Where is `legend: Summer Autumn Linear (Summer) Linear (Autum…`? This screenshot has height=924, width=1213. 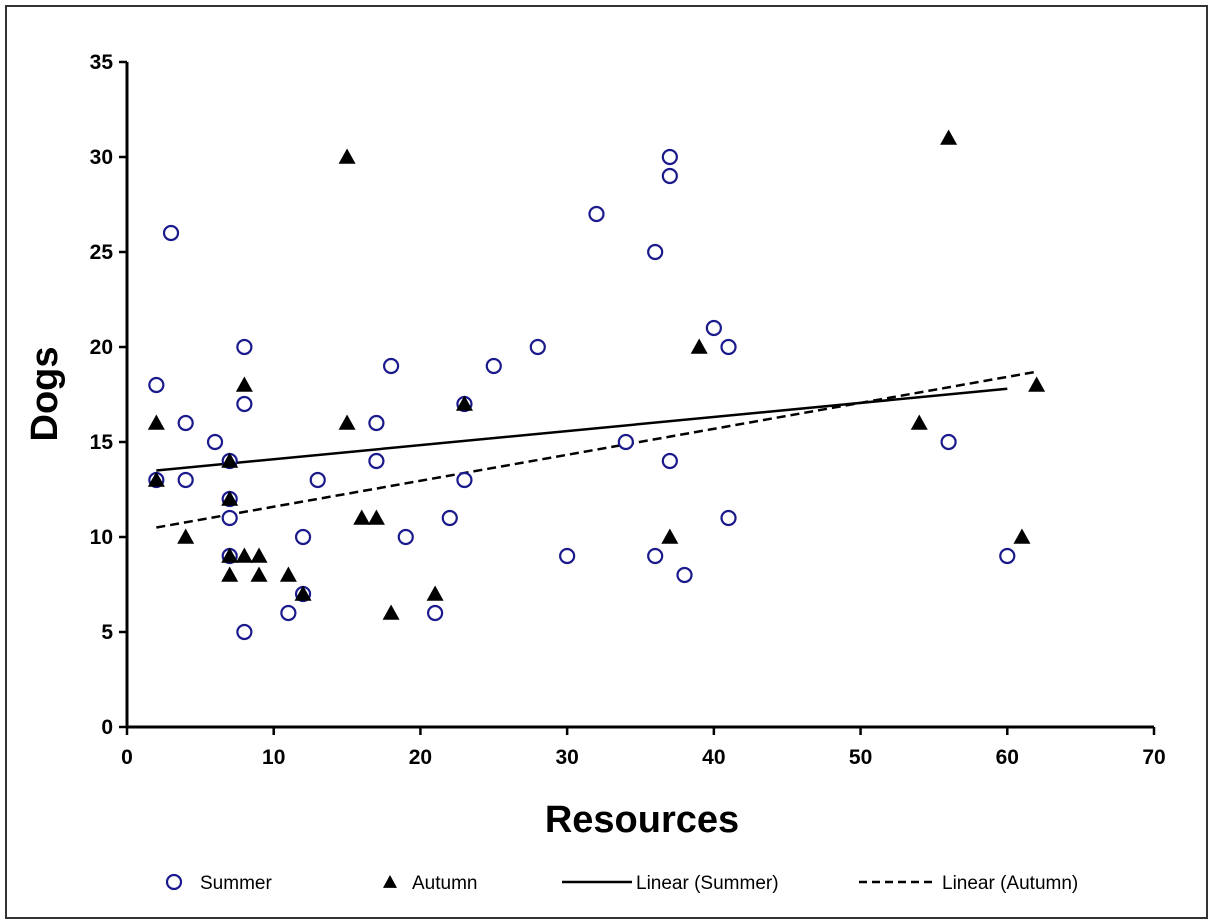 legend: Summer Autumn Linear (Summer) Linear (Autum… is located at coordinates (621, 883).